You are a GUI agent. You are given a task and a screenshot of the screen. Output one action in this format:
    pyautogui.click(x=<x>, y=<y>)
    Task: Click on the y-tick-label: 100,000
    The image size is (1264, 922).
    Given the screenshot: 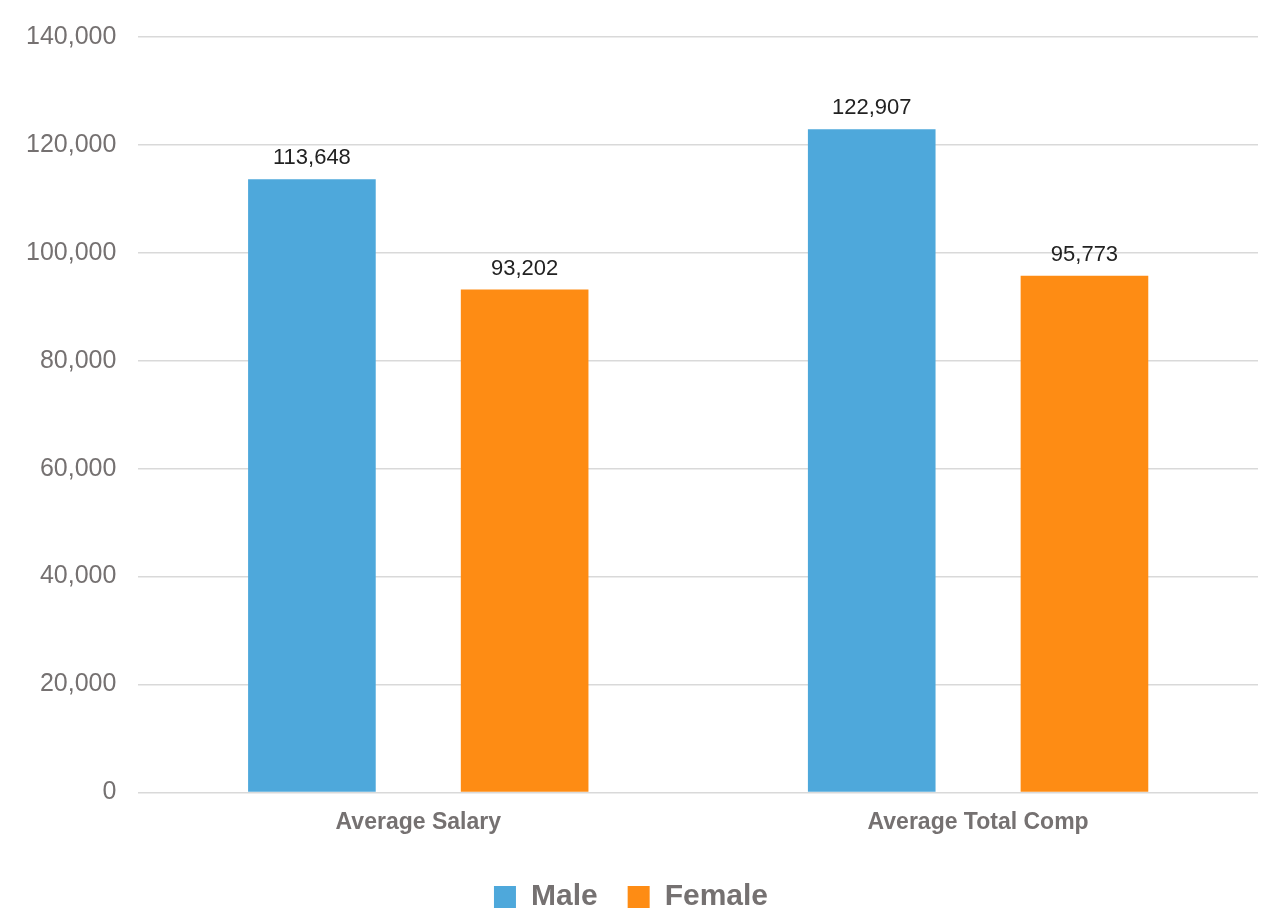 What is the action you would take?
    pyautogui.click(x=71, y=250)
    